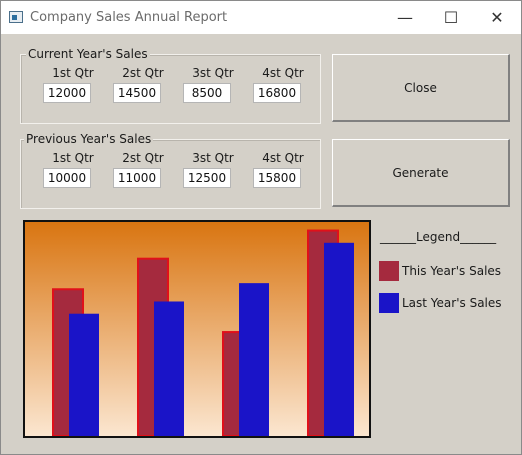 This screenshot has height=455, width=522. Describe the element at coordinates (137, 93) in the screenshot. I see `current-q2-input` at that location.